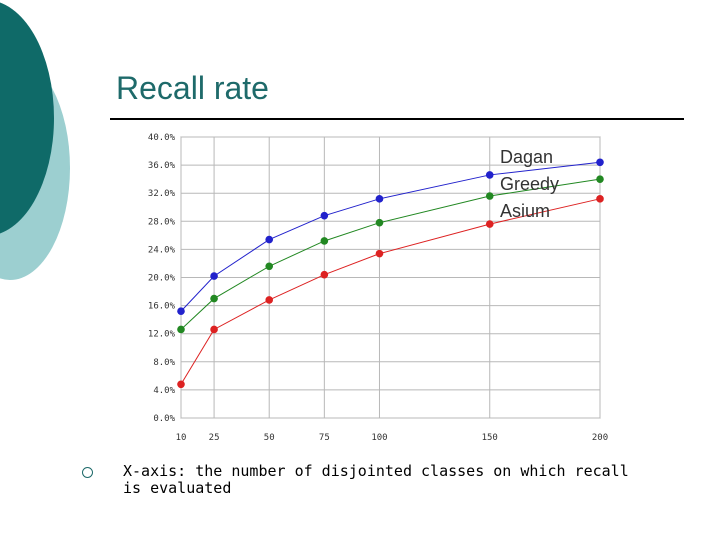  I want to click on y-tick-label: 8.0%, so click(164, 363).